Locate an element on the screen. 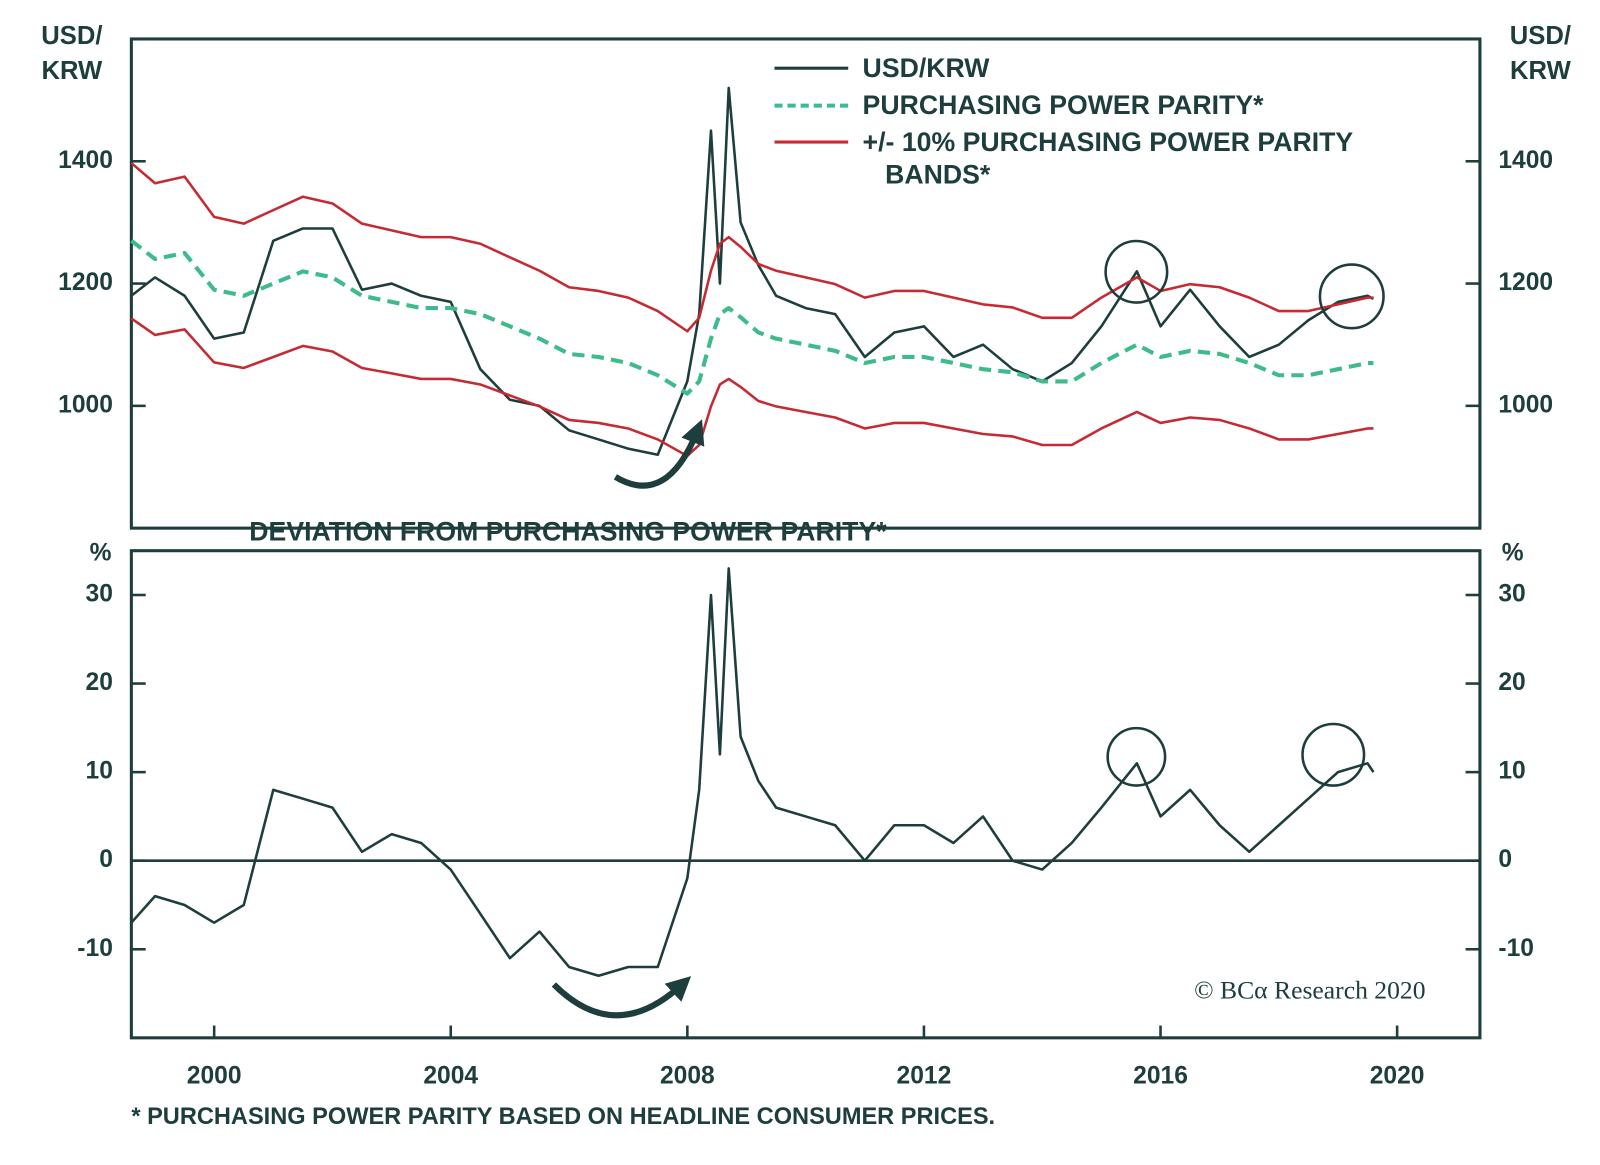 This screenshot has width=1600, height=1165. credit: © BCα Research 2020 is located at coordinates (1309, 990).